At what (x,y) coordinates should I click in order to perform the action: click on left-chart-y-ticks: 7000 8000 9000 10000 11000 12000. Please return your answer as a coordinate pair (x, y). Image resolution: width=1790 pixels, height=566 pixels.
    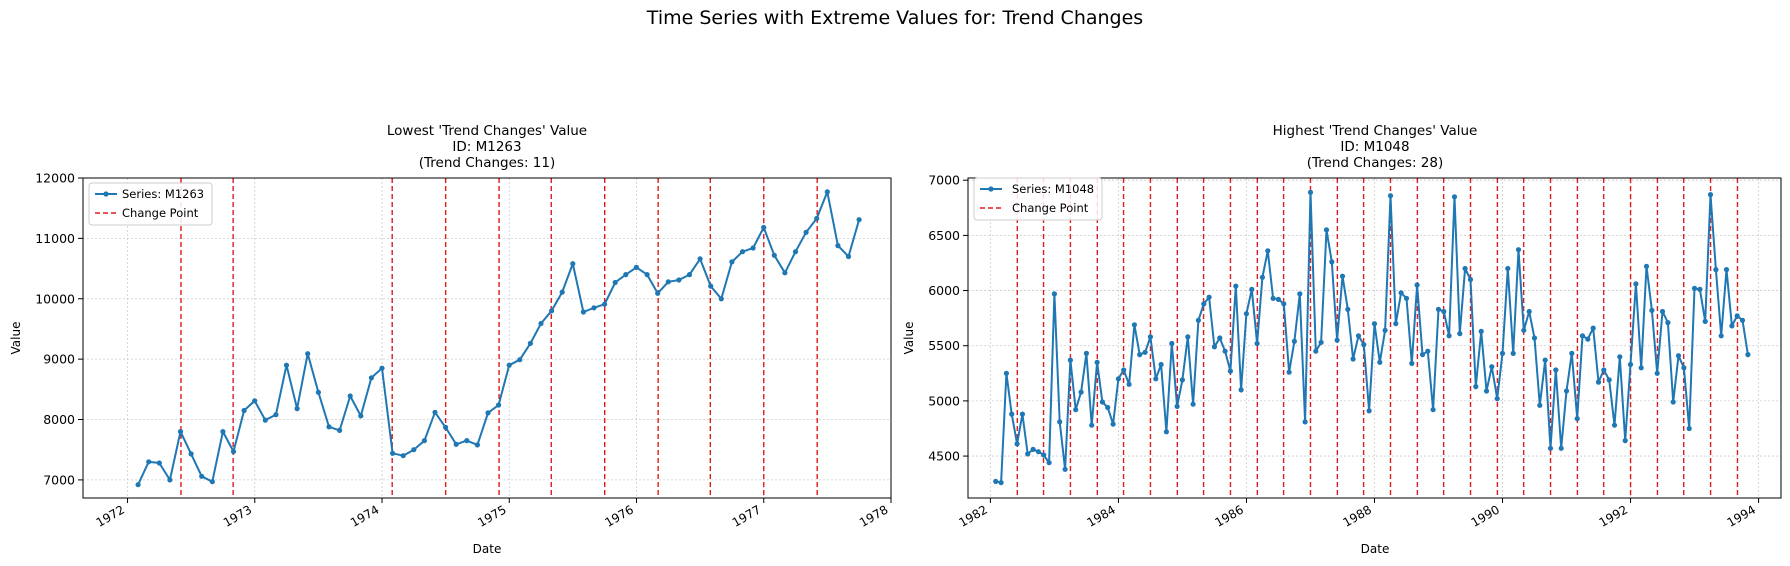
    Looking at the image, I should click on (59, 329).